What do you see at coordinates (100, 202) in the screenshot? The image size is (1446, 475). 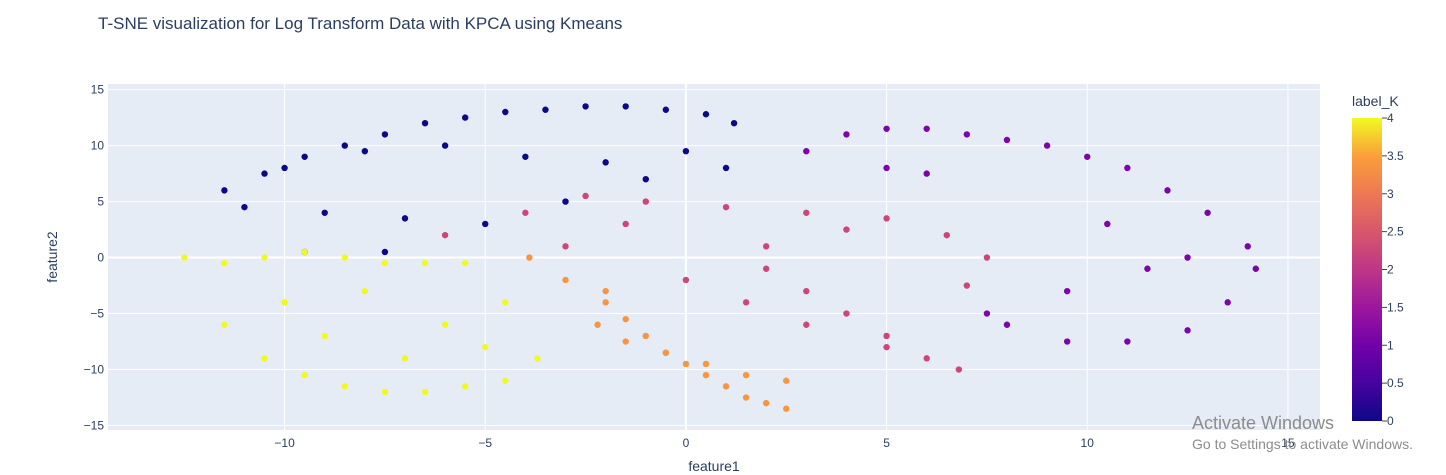 I see `y-tick-label: 5` at bounding box center [100, 202].